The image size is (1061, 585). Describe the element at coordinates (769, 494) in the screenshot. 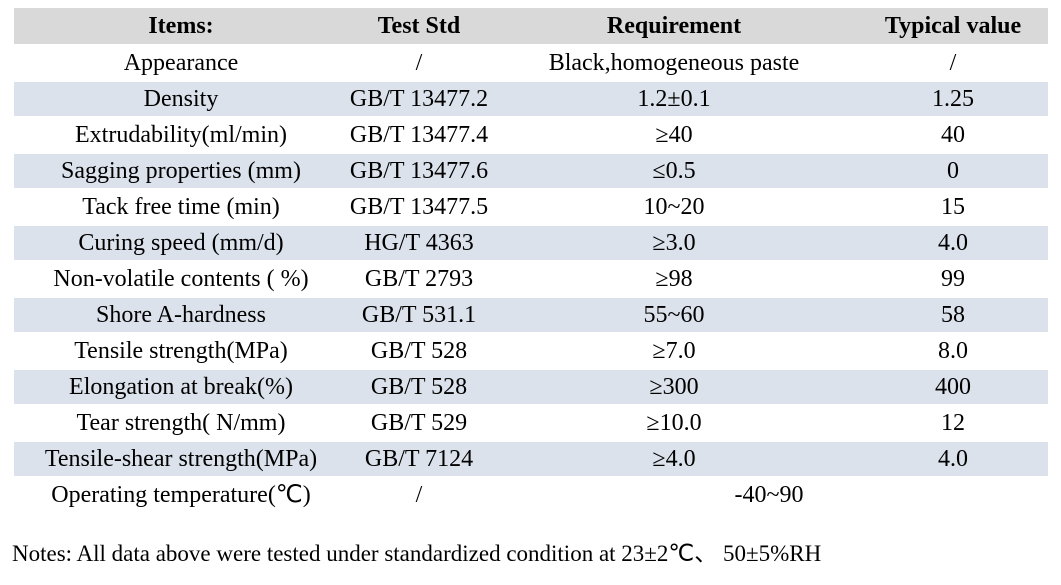

I see `cell-requirement-span: -40~90` at that location.